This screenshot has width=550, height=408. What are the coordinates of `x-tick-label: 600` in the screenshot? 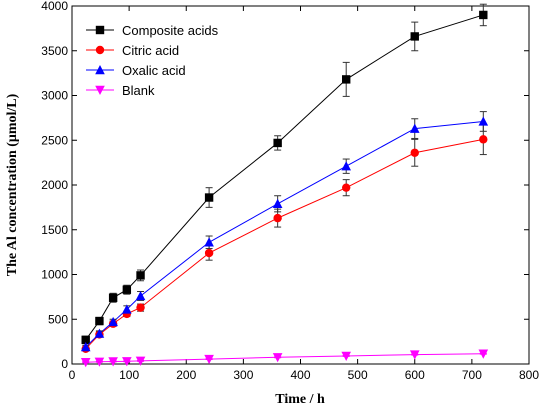 It's located at (415, 375).